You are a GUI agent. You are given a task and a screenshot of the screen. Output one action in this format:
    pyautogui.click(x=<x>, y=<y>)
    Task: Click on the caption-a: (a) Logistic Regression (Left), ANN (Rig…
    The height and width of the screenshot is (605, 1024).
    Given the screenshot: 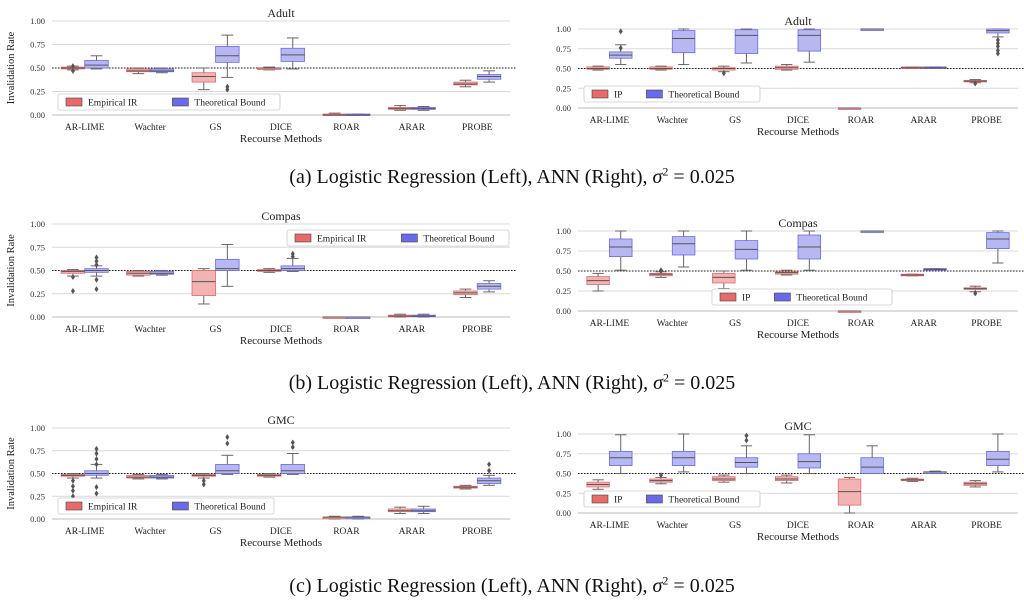 What is the action you would take?
    pyautogui.click(x=512, y=176)
    